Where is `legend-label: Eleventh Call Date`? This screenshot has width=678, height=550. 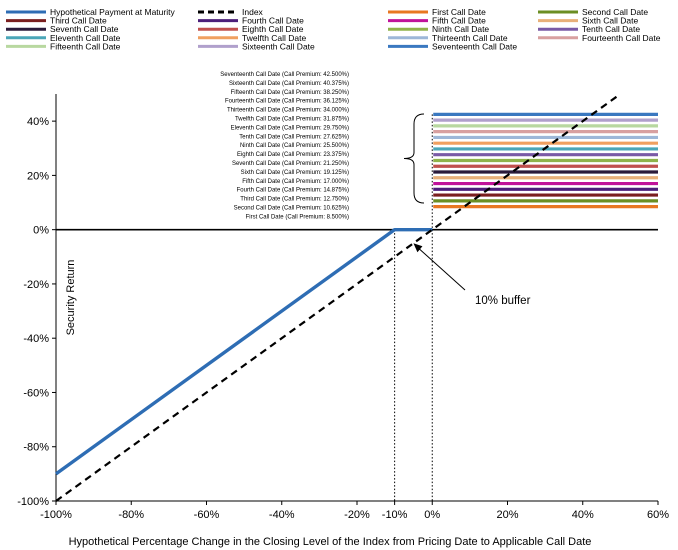
legend-label: Eleventh Call Date is located at coordinates (85, 38).